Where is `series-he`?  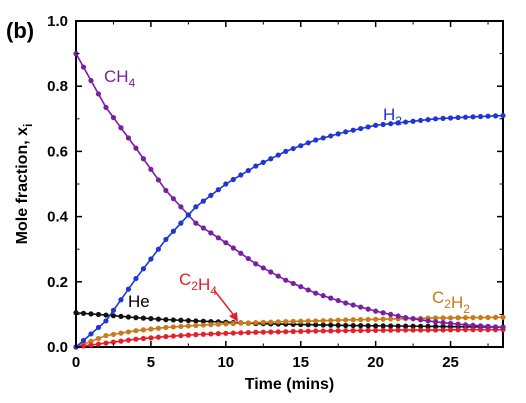 series-he is located at coordinates (289, 320).